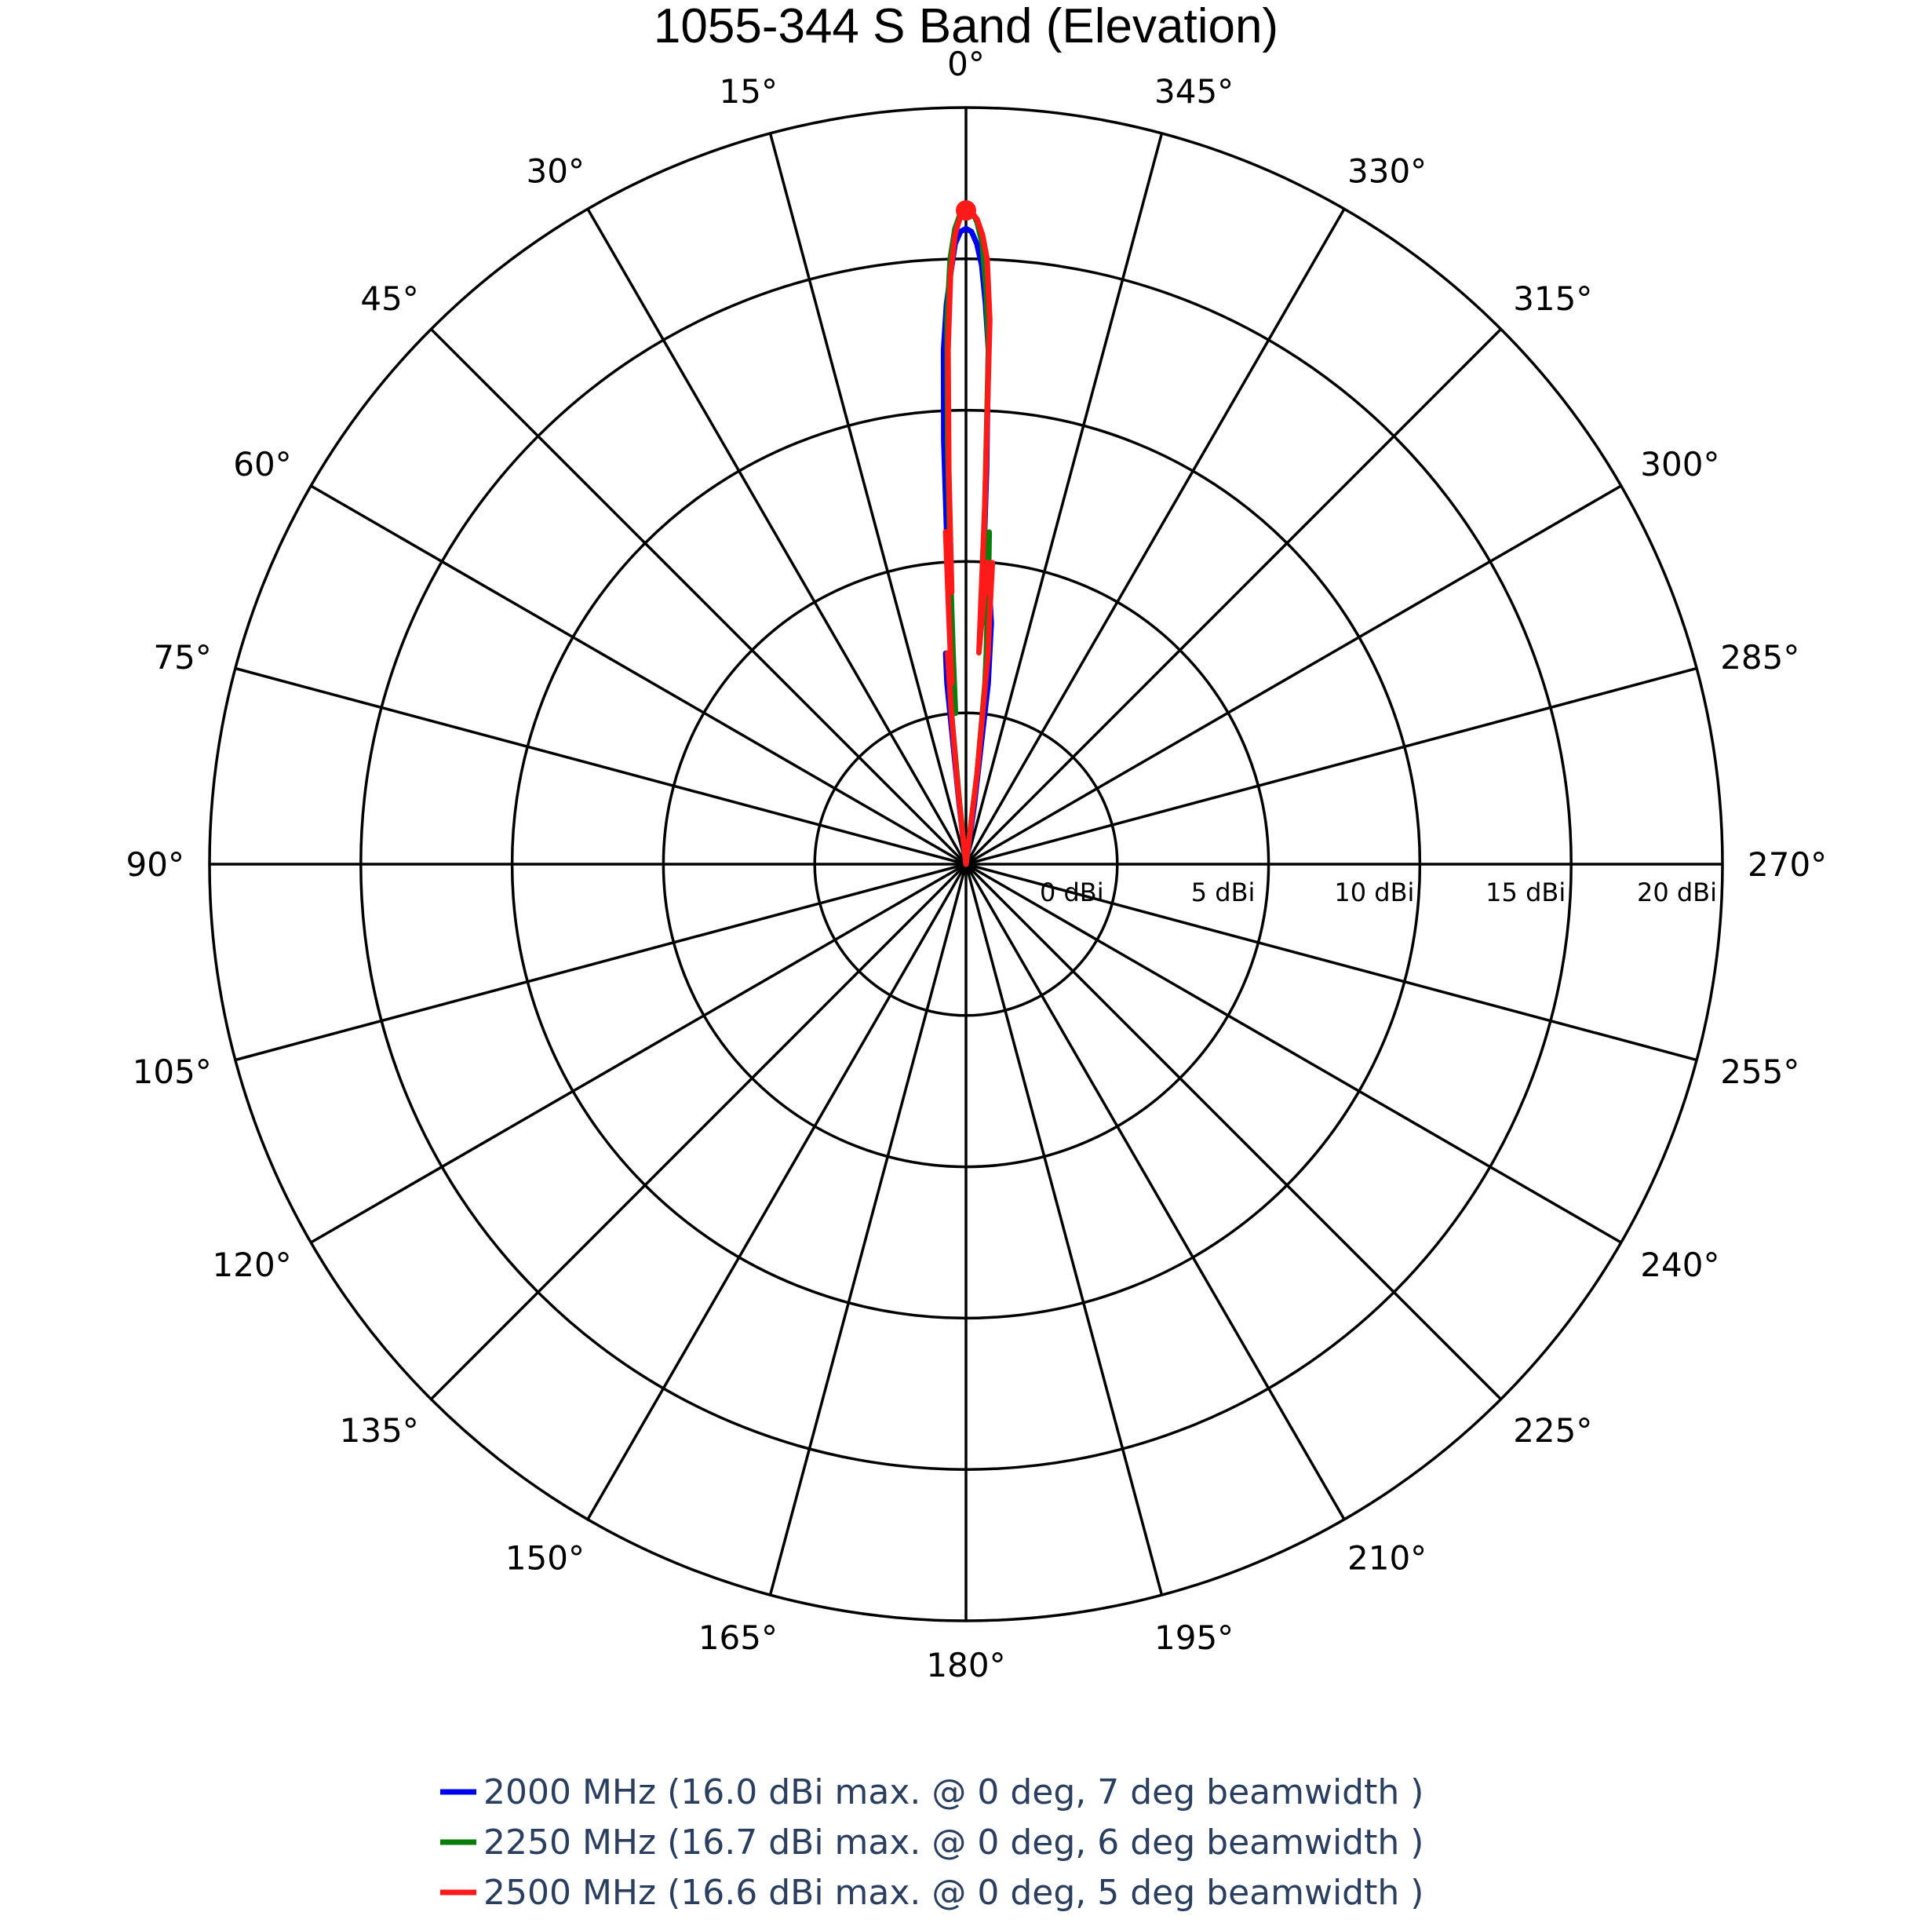 This screenshot has height=1923, width=1932. I want to click on angle-label-225: 225°, so click(1552, 1430).